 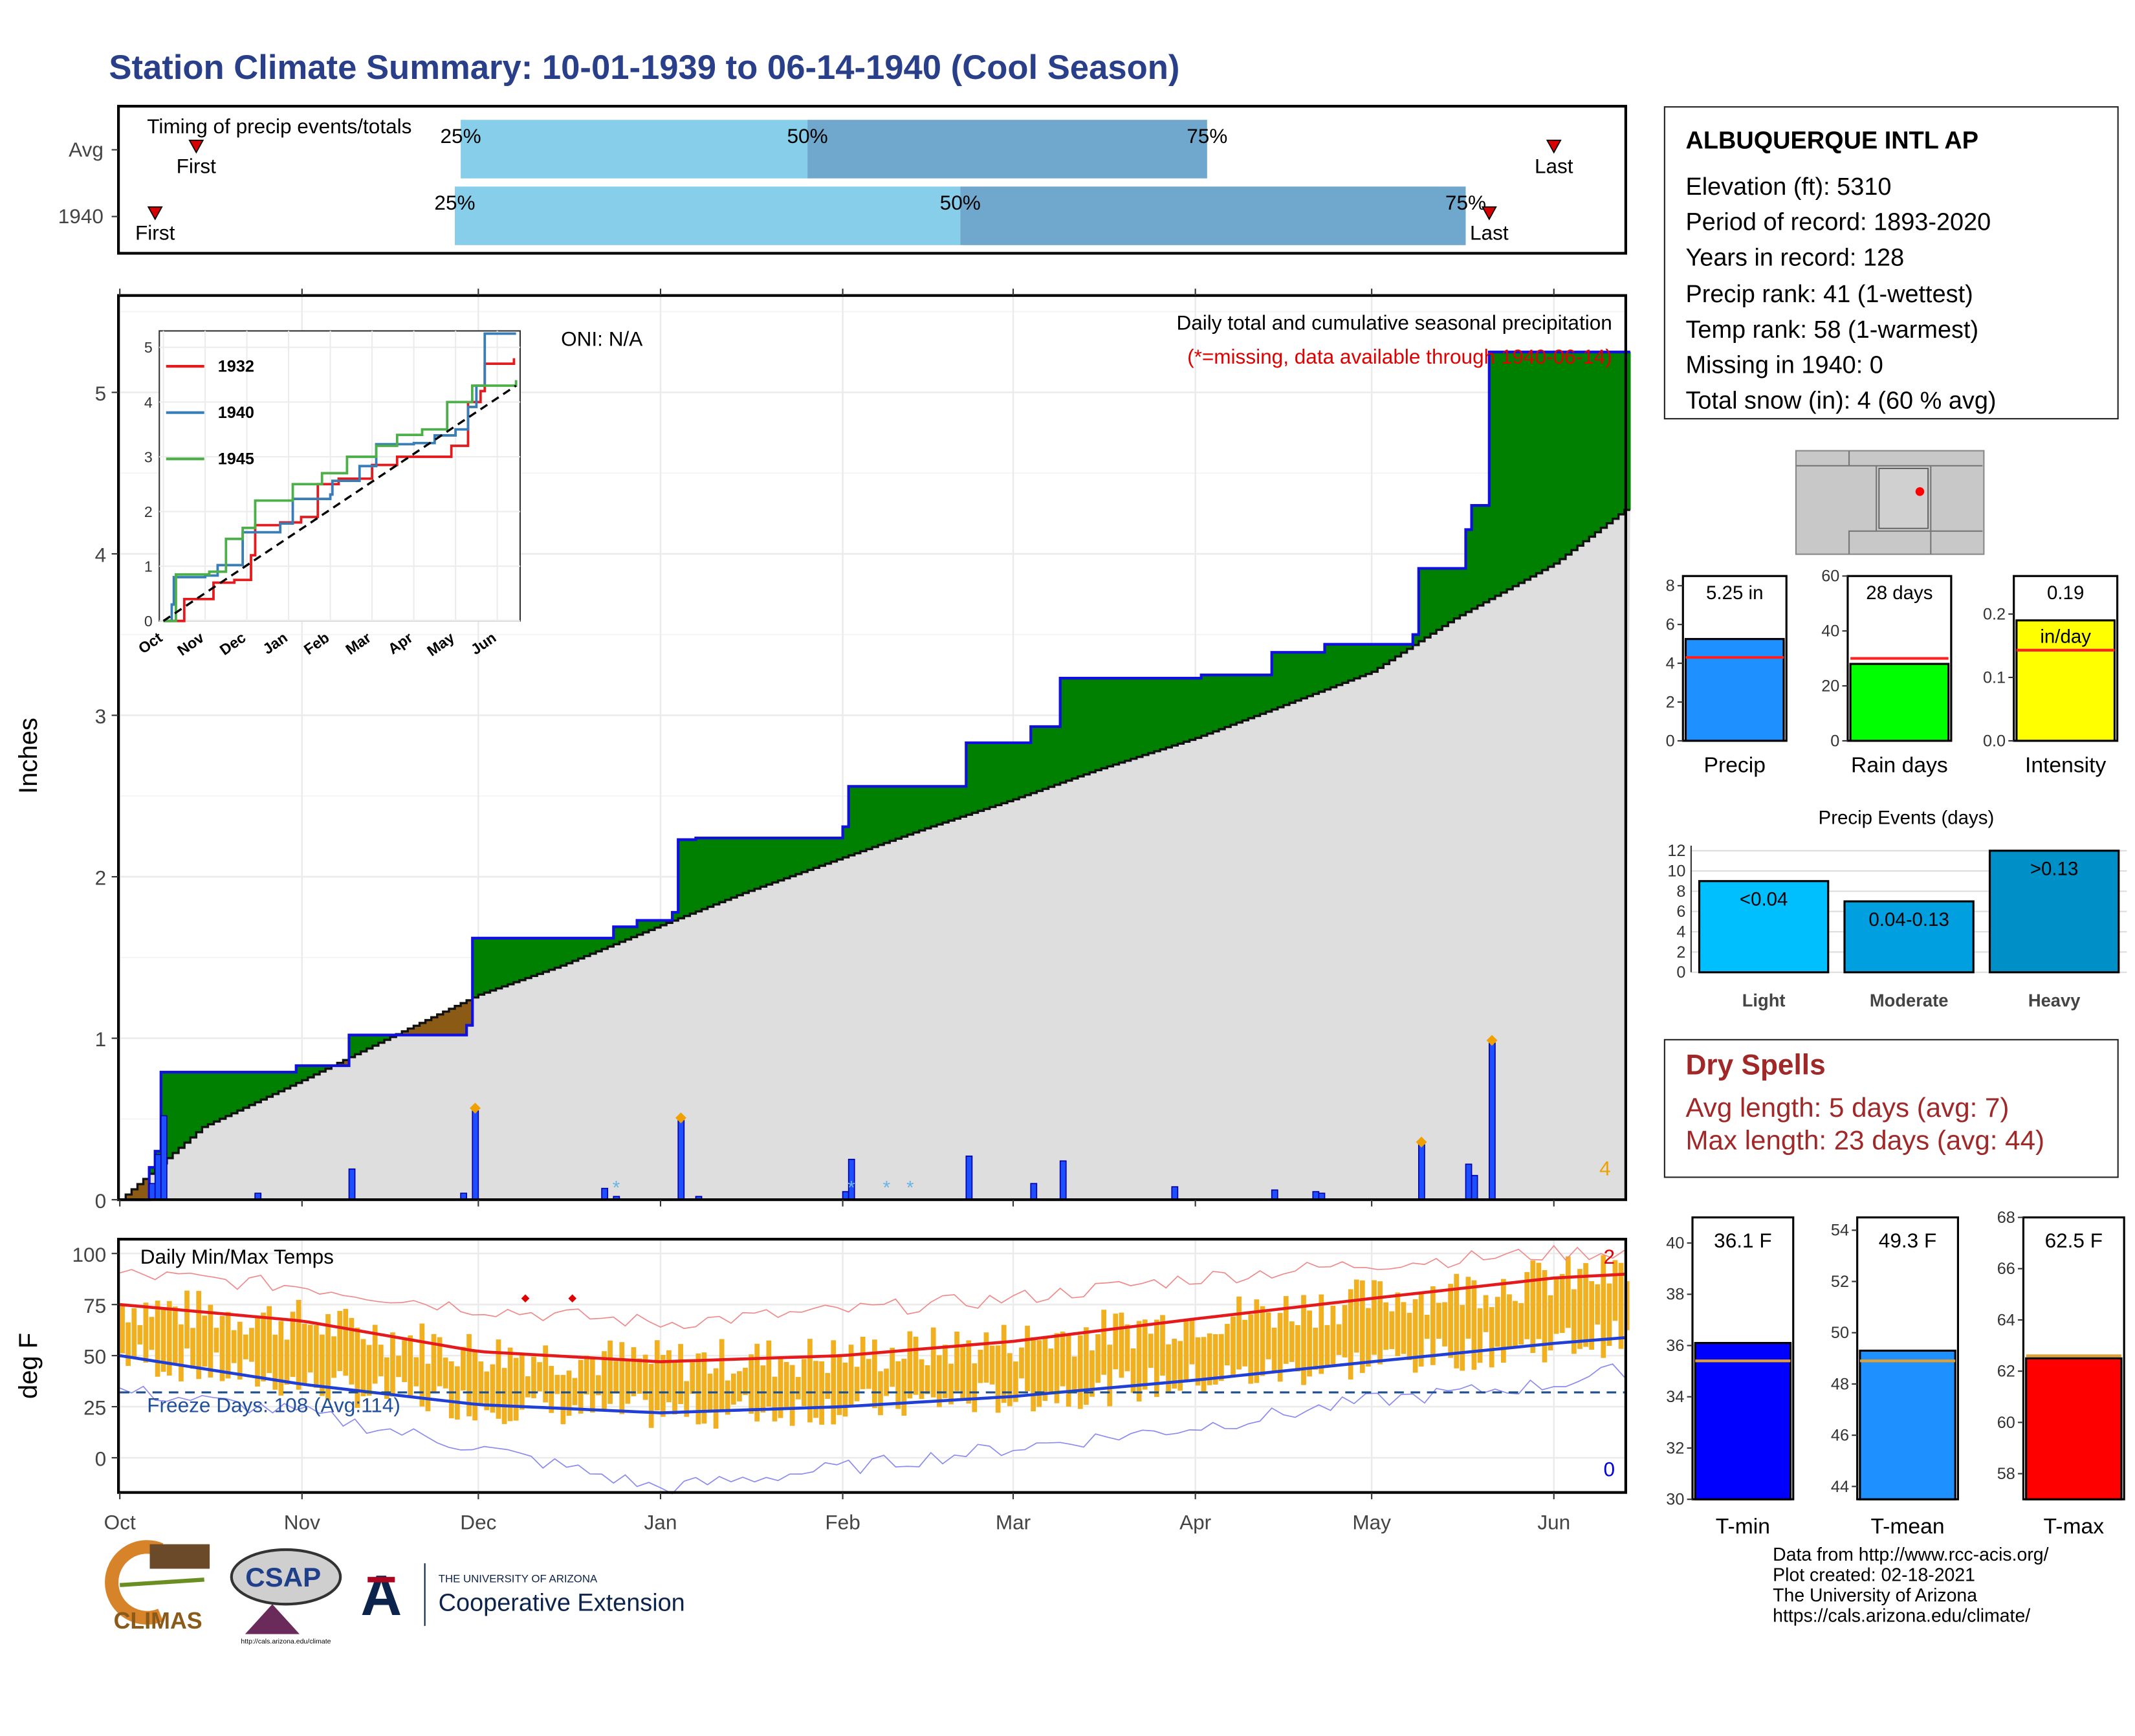 What do you see at coordinates (1605, 1168) in the screenshot?
I see `snow-total-label: 4` at bounding box center [1605, 1168].